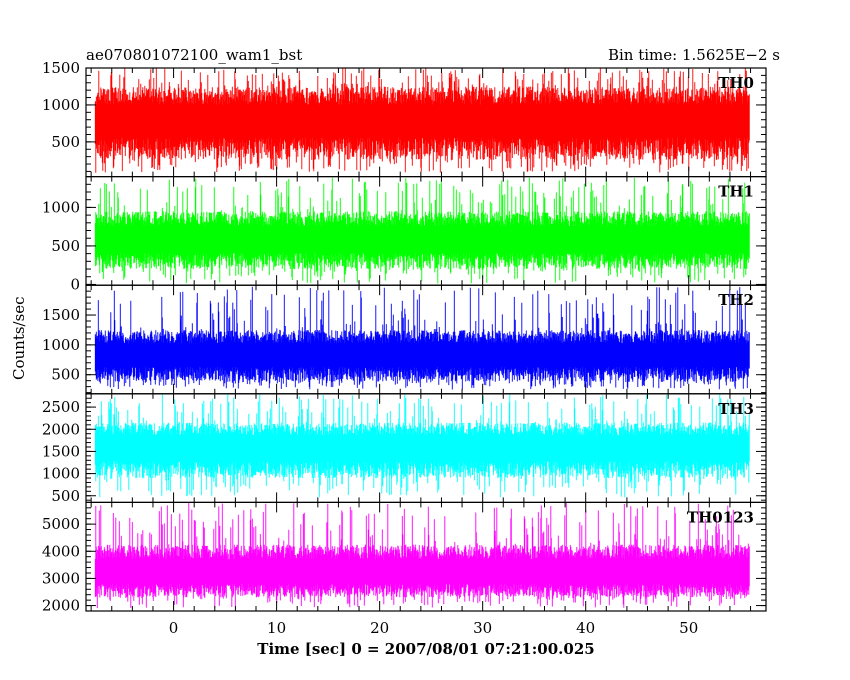 The width and height of the screenshot is (850, 680). Describe the element at coordinates (61, 551) in the screenshot. I see `y-tick-label: 4000` at that location.